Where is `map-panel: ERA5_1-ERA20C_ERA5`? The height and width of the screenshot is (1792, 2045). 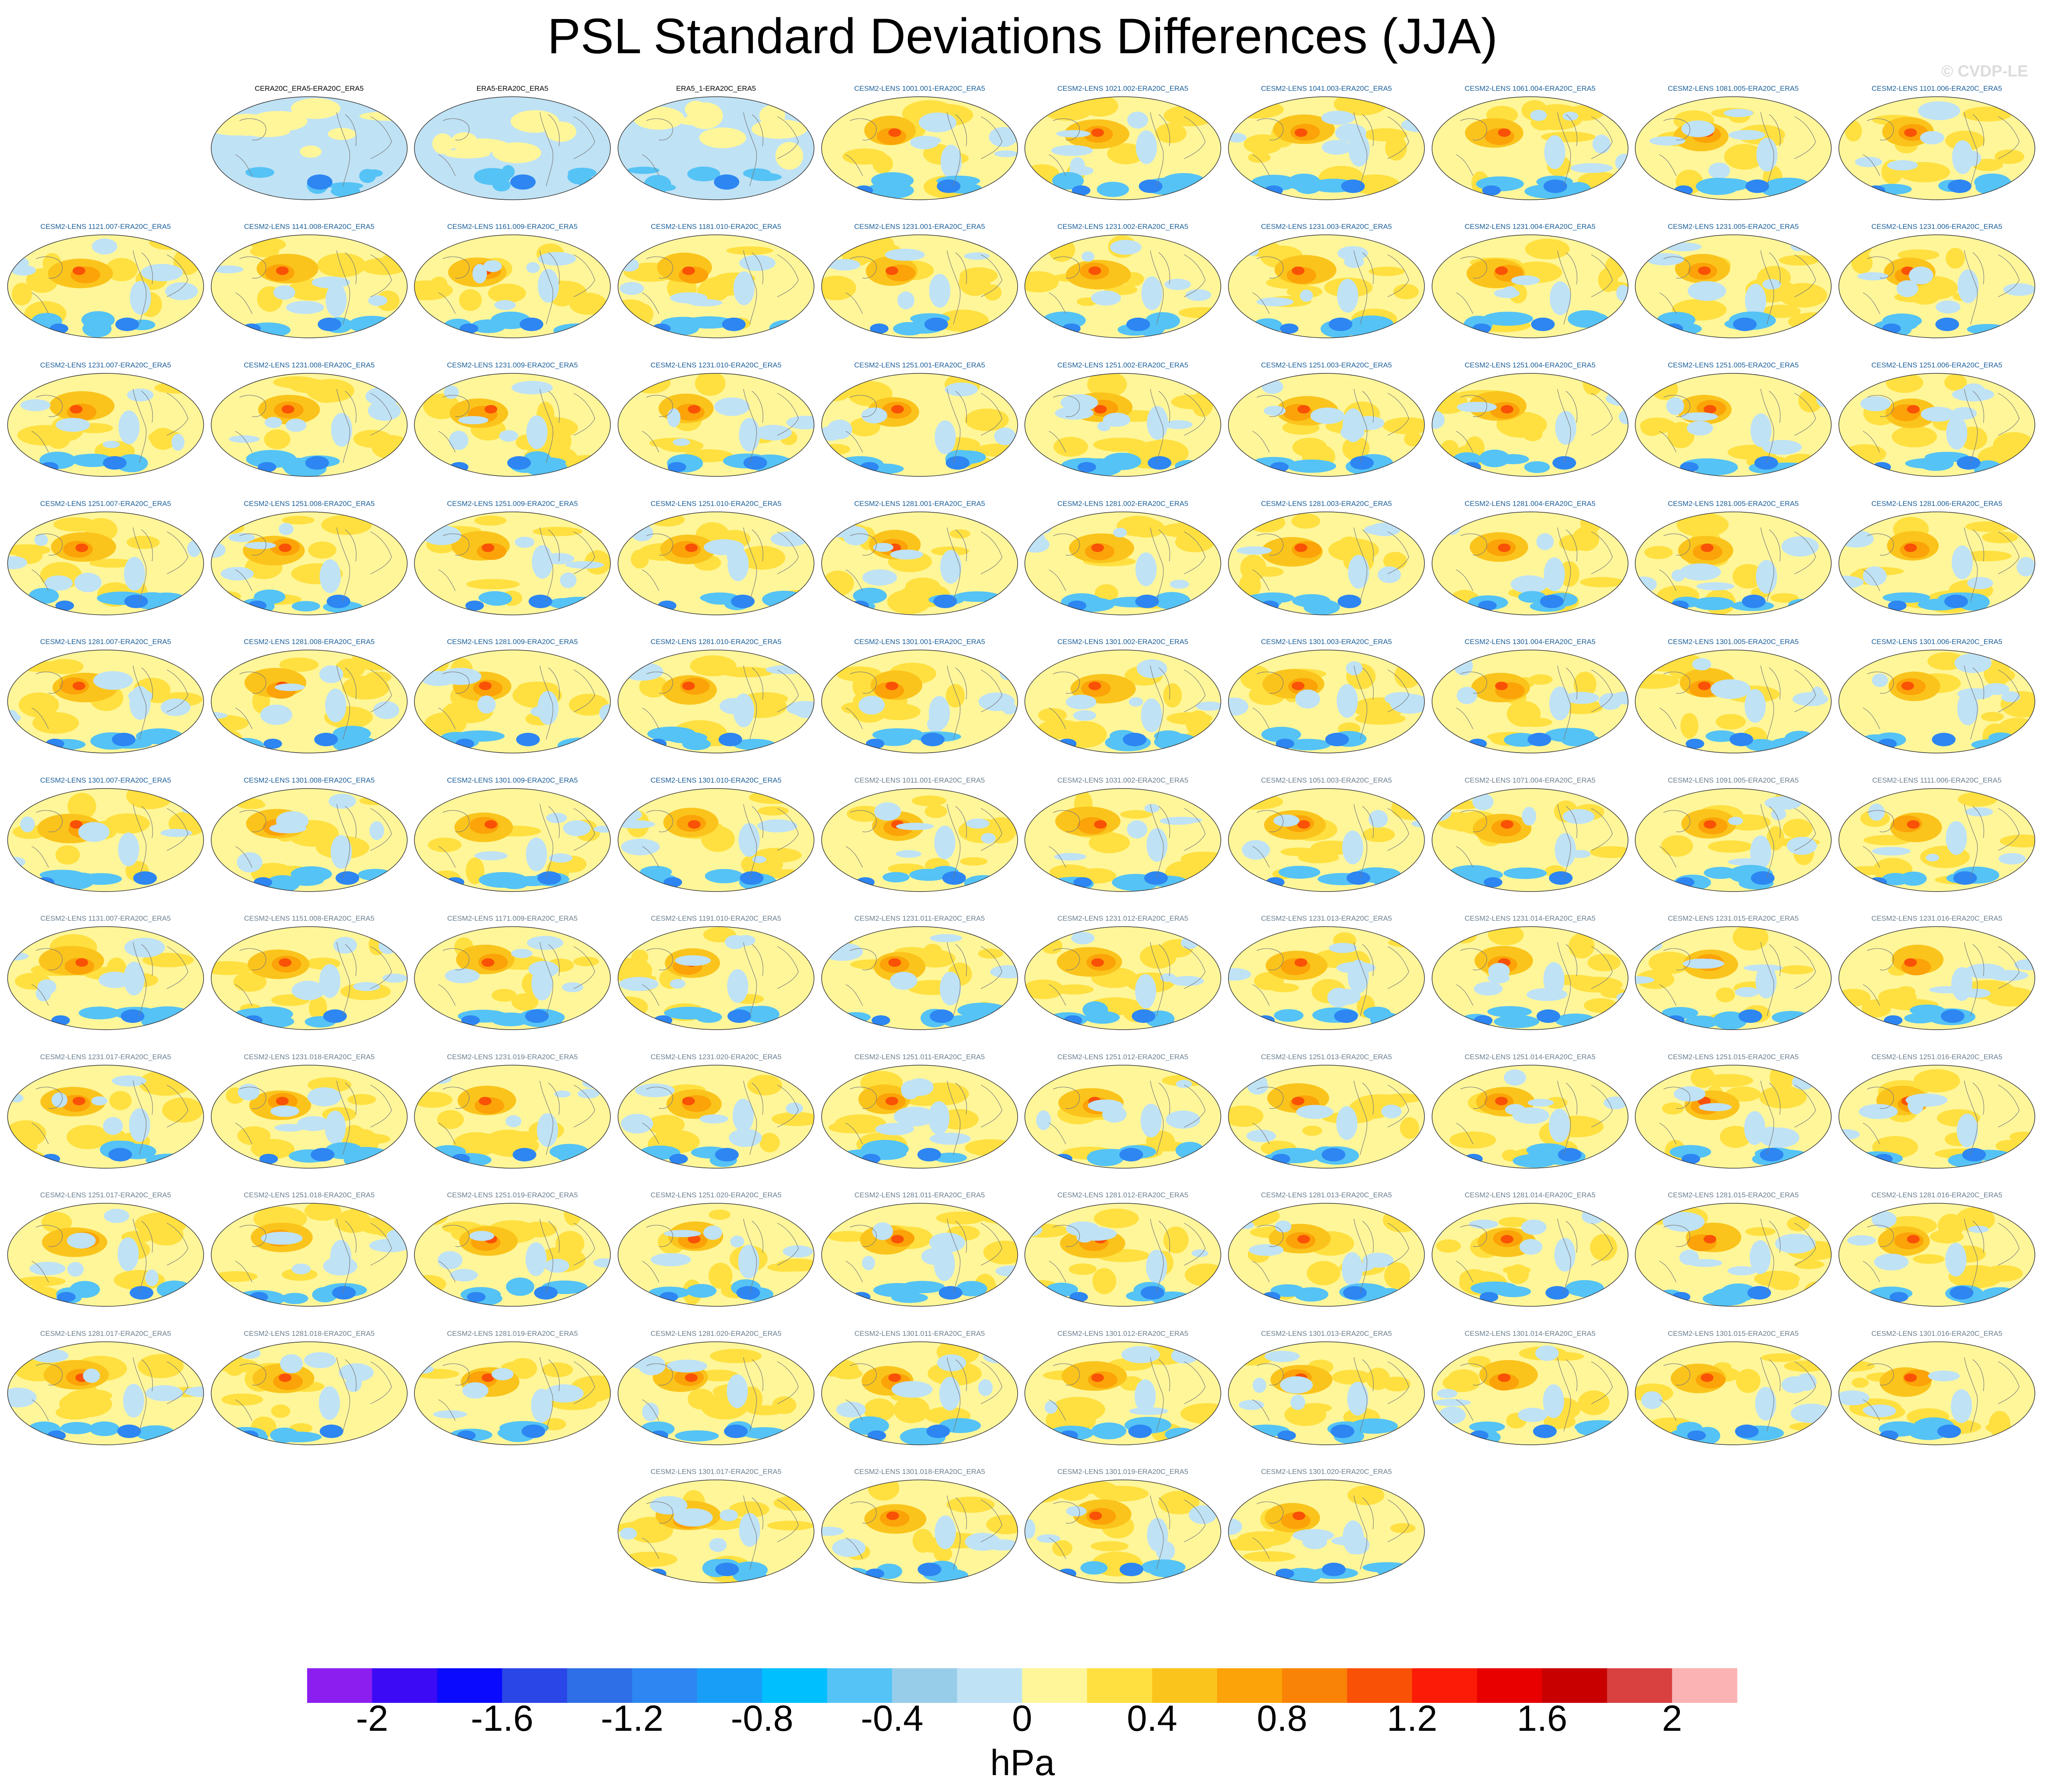 map-panel: ERA5_1-ERA20C_ERA5 is located at coordinates (716, 142).